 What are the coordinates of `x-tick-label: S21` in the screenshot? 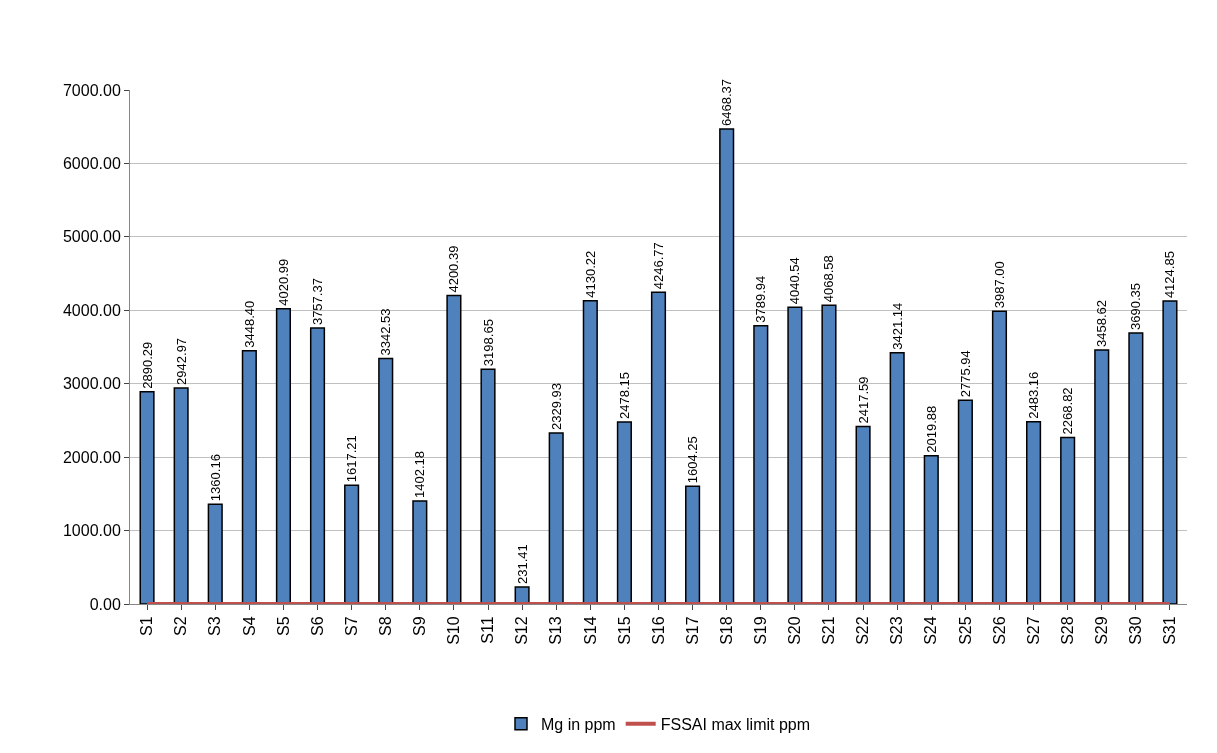 It's located at (829, 630).